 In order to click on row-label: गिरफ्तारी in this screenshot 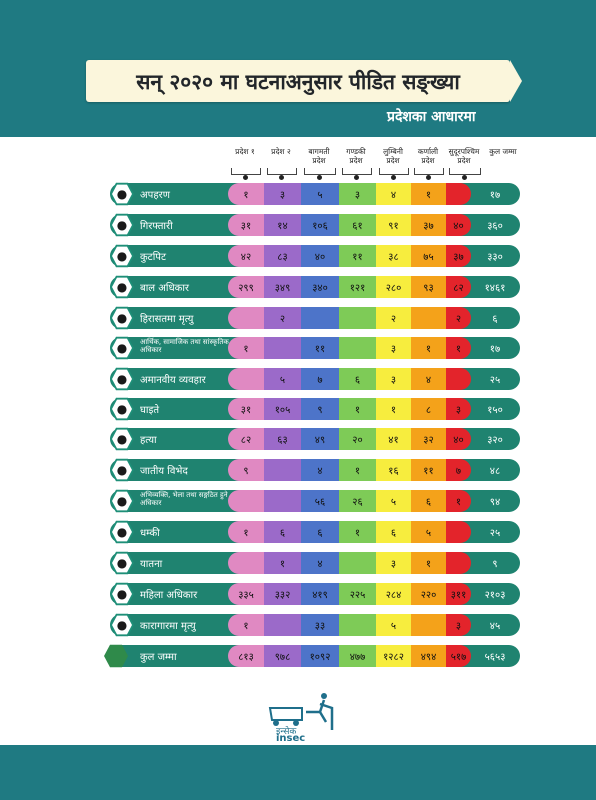, I will do `click(156, 226)`.